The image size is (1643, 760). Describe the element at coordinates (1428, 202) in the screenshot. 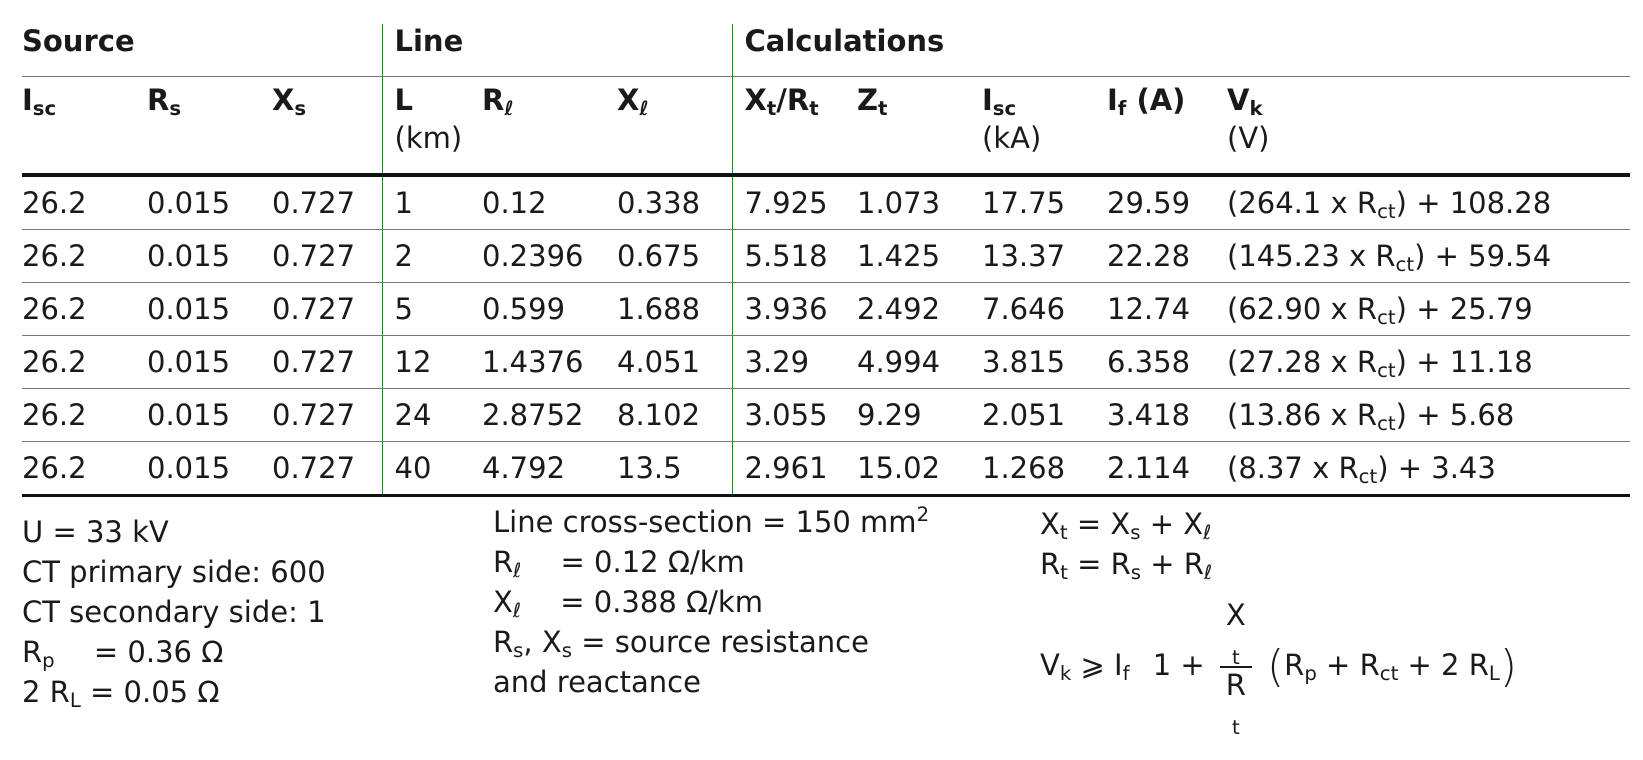

I see `cell-vk: (264.1 x Rct) + 108.28` at that location.